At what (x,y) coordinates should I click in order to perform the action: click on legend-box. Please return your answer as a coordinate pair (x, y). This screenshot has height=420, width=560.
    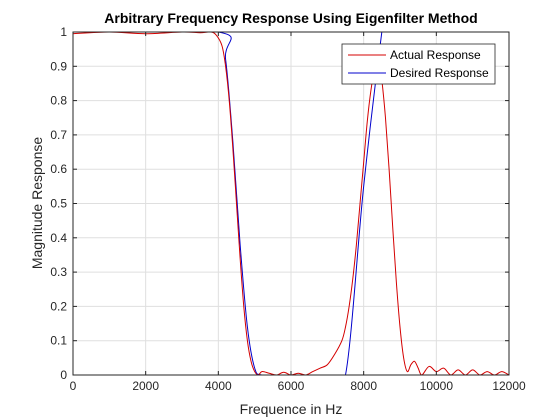
    Looking at the image, I should click on (418, 64).